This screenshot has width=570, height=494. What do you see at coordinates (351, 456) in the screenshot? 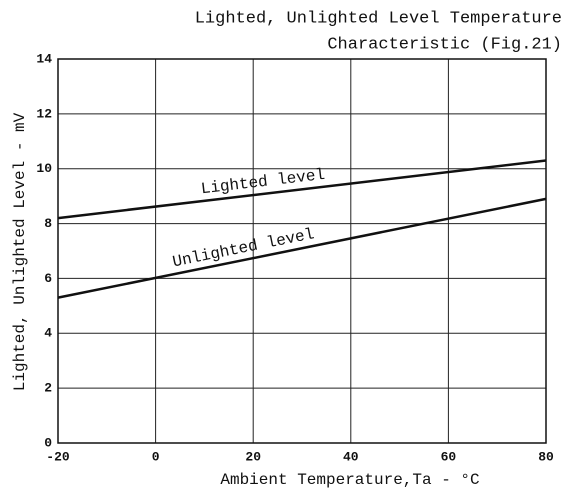
I see `x-tick-label: 40` at bounding box center [351, 456].